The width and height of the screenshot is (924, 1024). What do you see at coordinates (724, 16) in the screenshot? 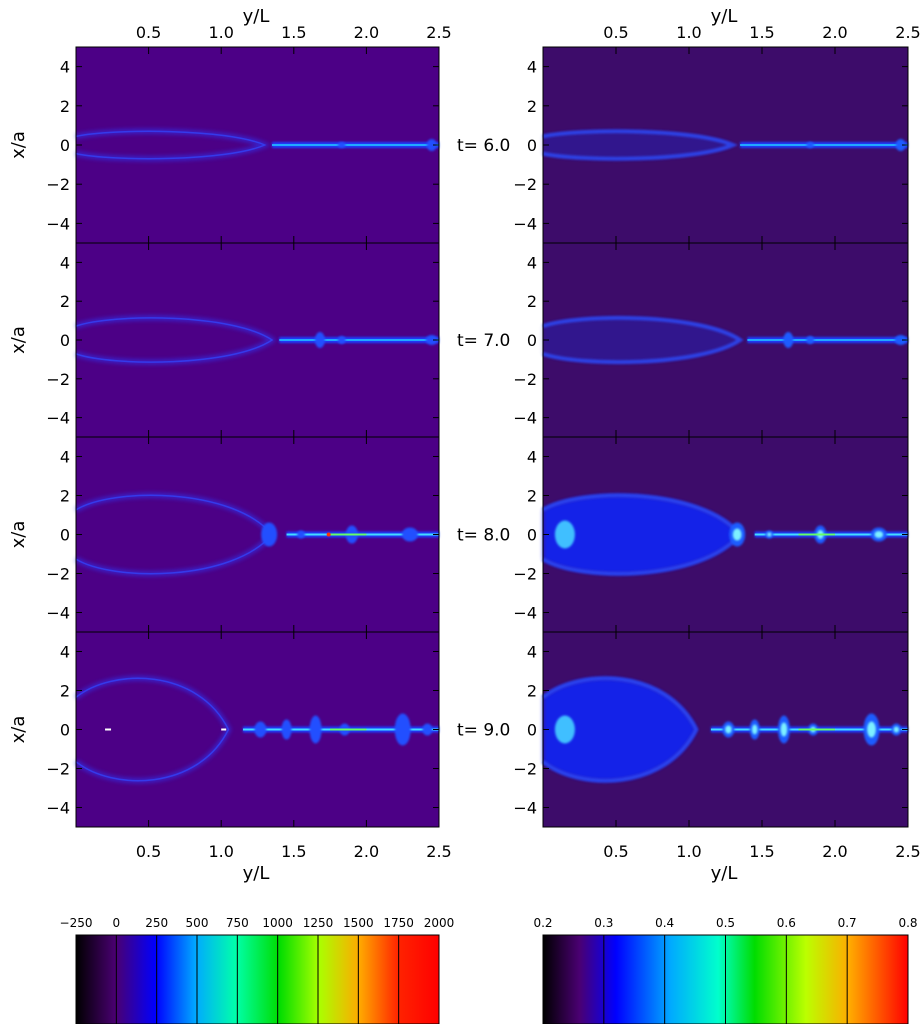
I see `top-x-axis-label-right: y/L` at bounding box center [724, 16].